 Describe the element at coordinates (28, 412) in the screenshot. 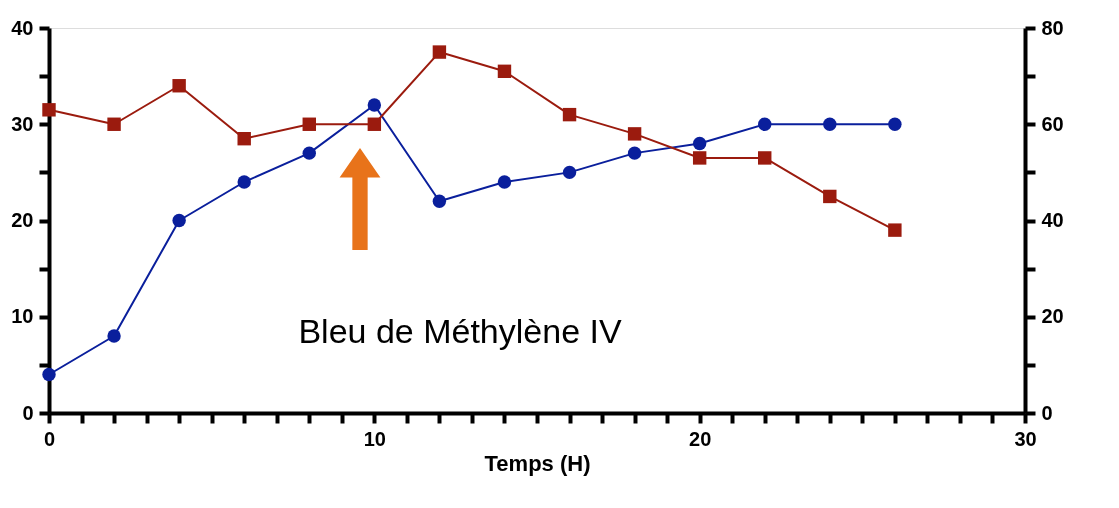

I see `y-tick-label: 0` at that location.